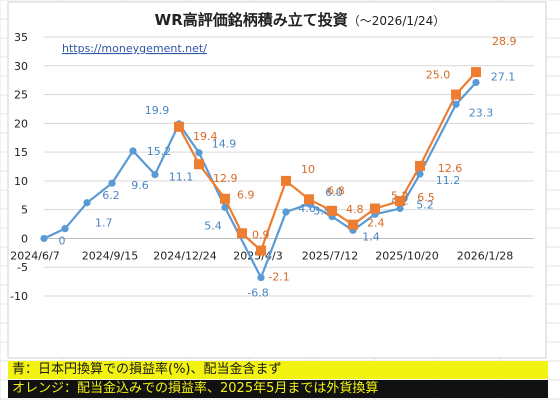  What do you see at coordinates (110, 255) in the screenshot?
I see `x-tick-label: 2024/9/15` at bounding box center [110, 255].